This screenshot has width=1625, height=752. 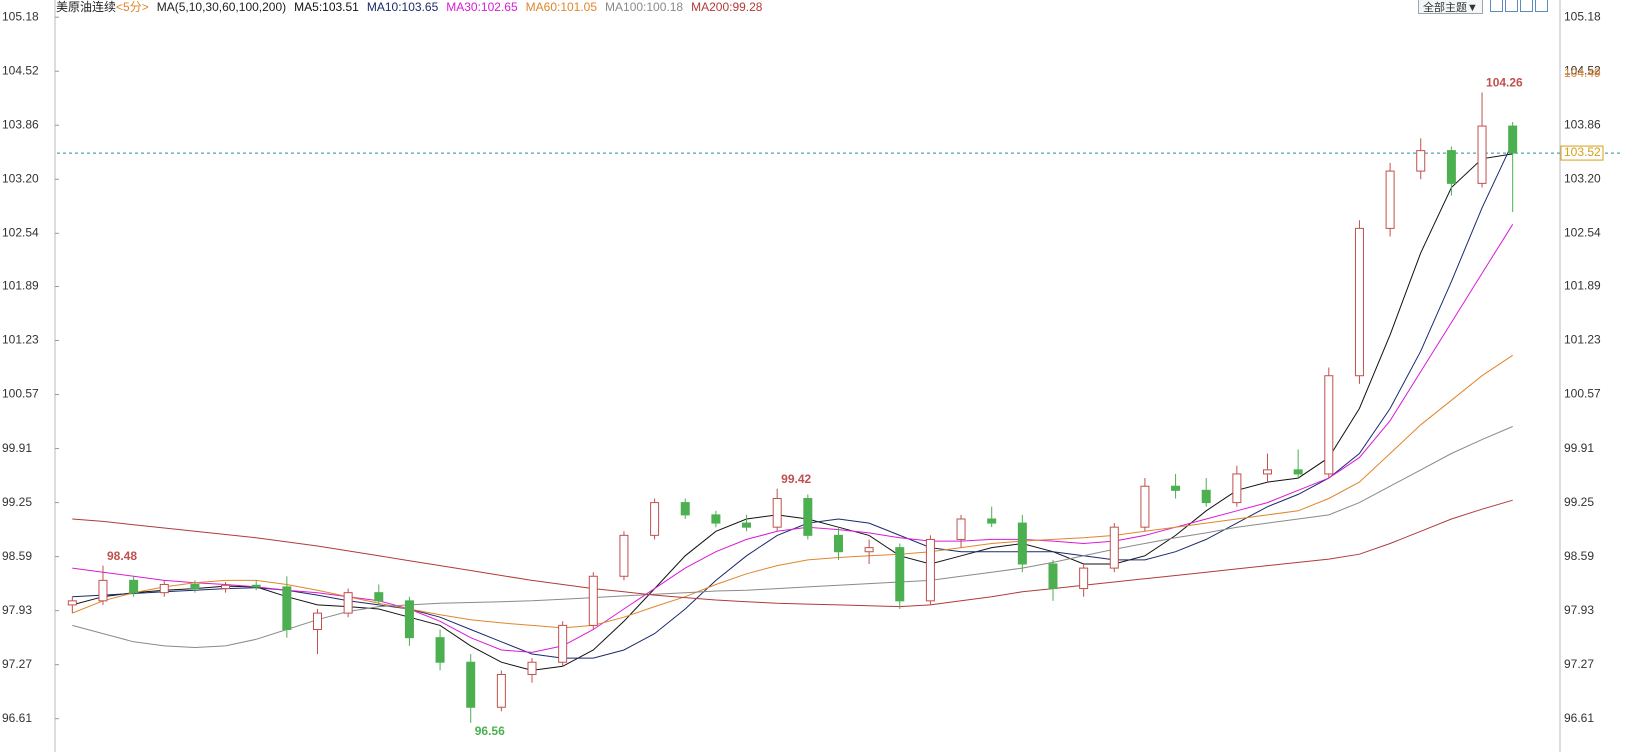 I want to click on y-tick-label: 104.52, so click(x=20, y=70).